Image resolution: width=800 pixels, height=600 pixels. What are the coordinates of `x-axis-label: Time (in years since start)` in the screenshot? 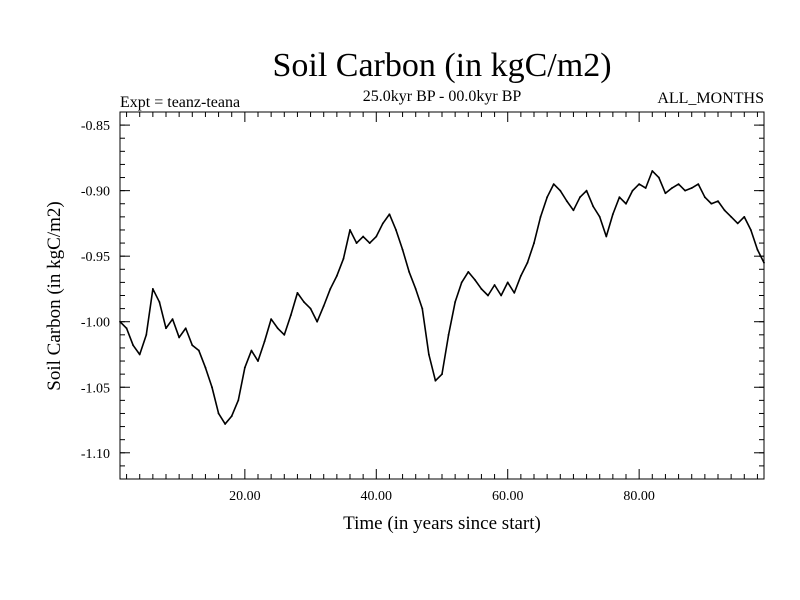 It's located at (442, 523).